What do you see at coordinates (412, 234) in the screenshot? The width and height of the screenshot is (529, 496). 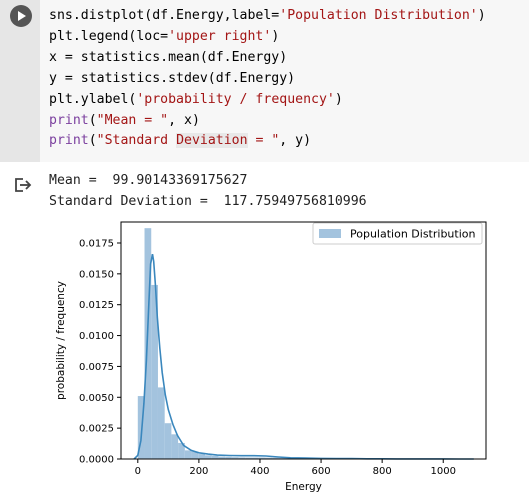 I see `legend-label: Population Distribution` at bounding box center [412, 234].